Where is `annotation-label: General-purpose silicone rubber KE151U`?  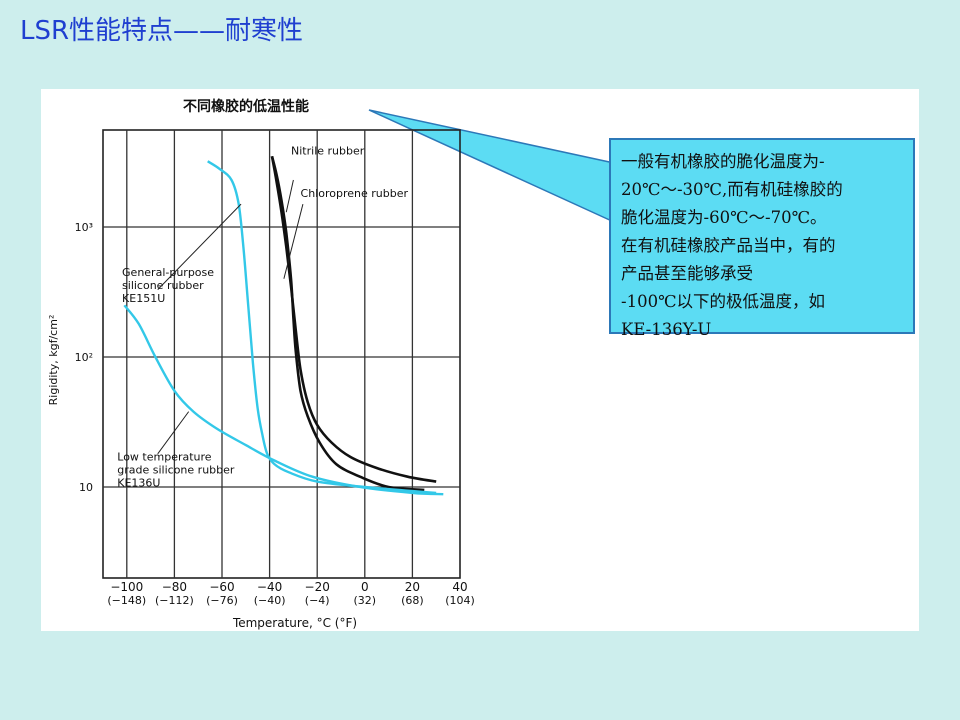 annotation-label: General-purpose silicone rubber KE151U is located at coordinates (168, 285).